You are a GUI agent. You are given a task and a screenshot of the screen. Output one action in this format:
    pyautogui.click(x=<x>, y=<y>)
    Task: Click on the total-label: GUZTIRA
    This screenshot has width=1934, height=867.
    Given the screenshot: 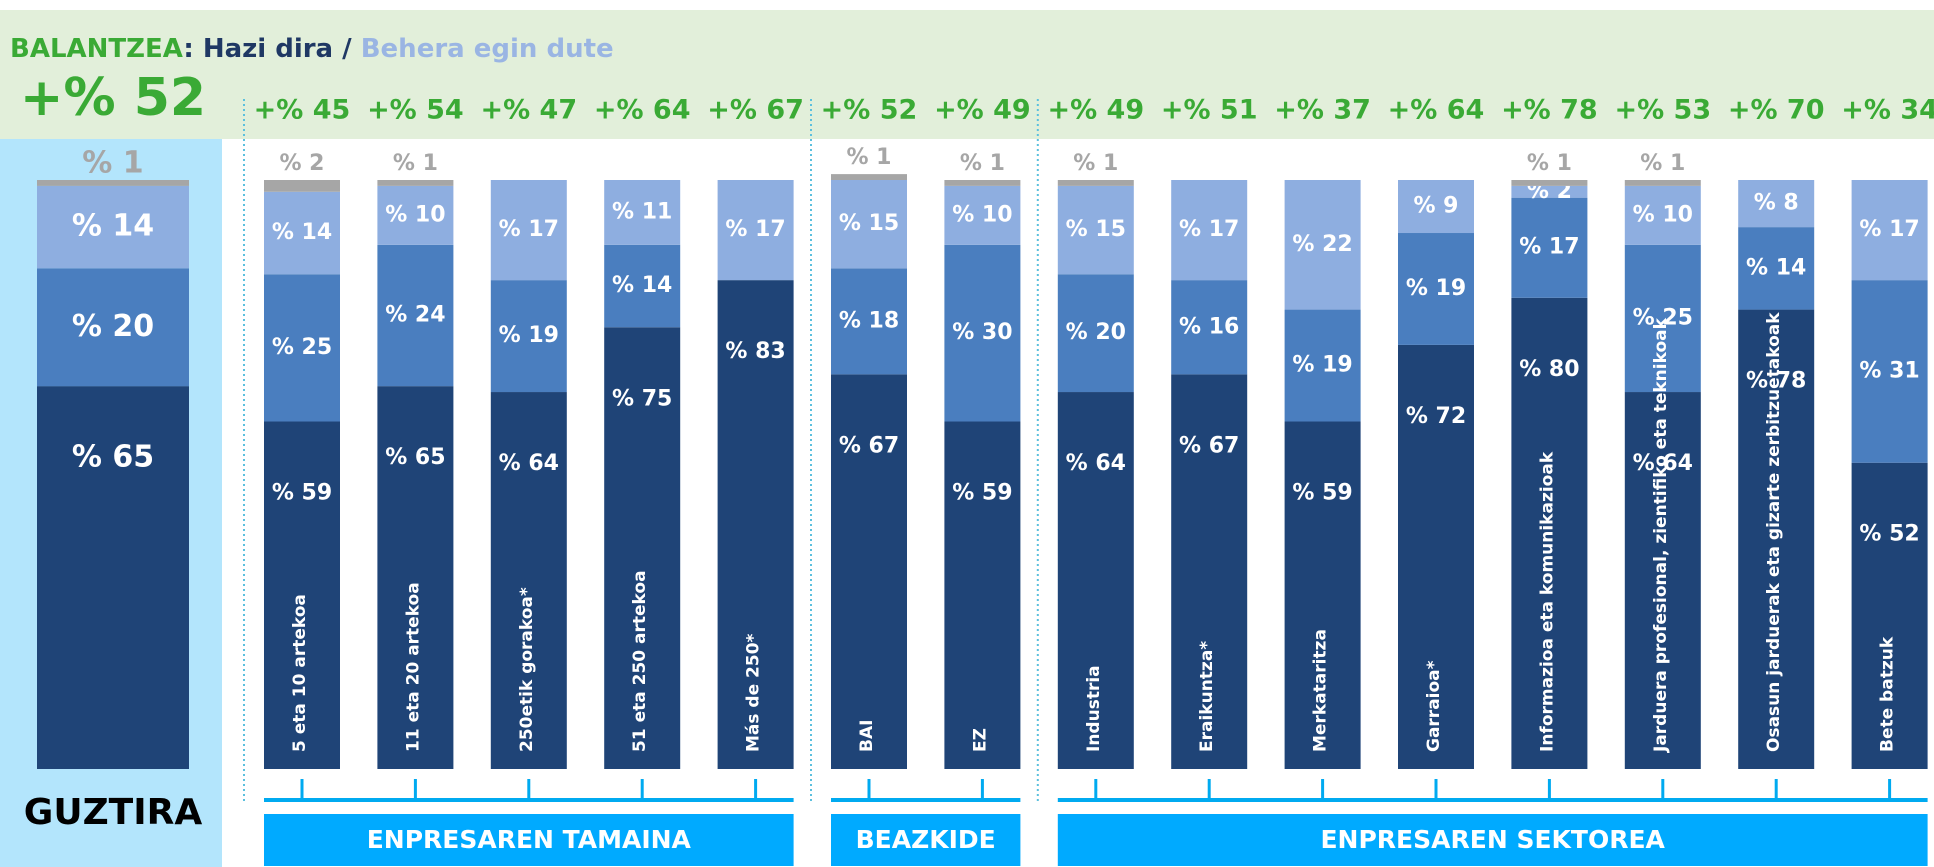 What is the action you would take?
    pyautogui.click(x=113, y=812)
    